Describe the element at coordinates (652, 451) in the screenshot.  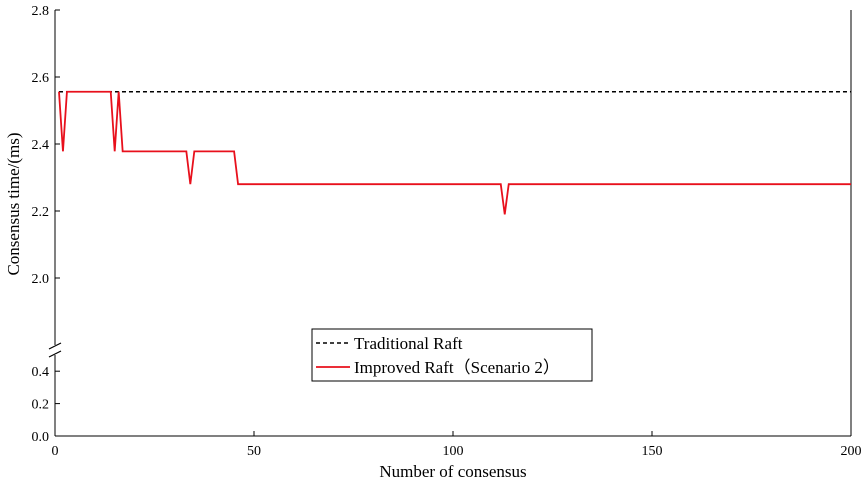
I see `x-tick-label: 150` at that location.